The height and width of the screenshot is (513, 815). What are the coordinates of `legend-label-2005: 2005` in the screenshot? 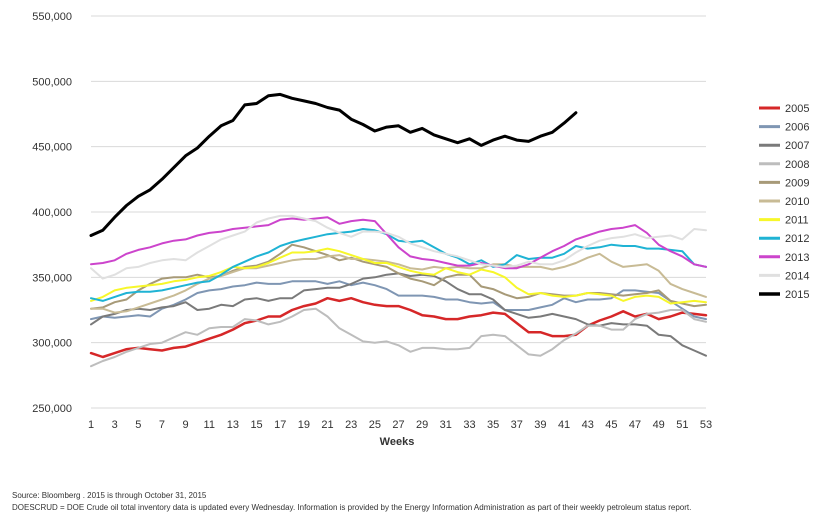 It's located at (797, 109).